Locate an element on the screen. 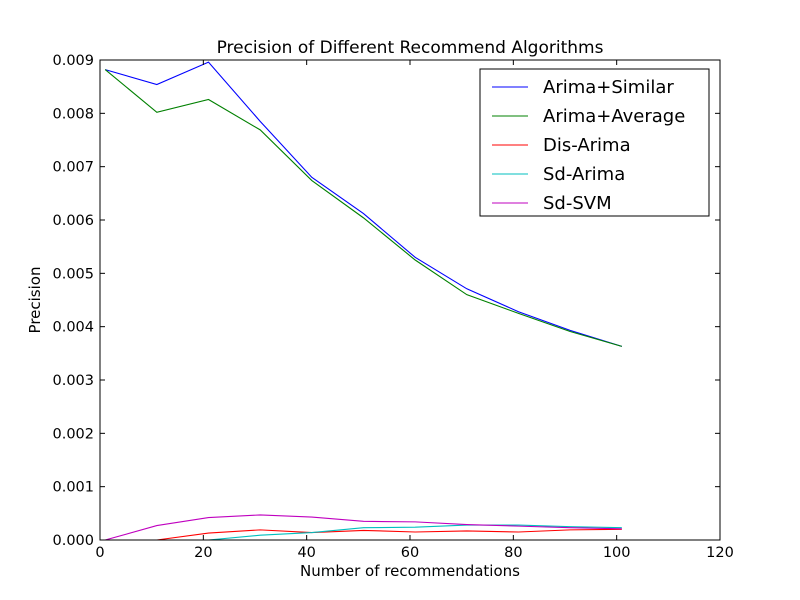  x-tick-label: 80 is located at coordinates (513, 553).